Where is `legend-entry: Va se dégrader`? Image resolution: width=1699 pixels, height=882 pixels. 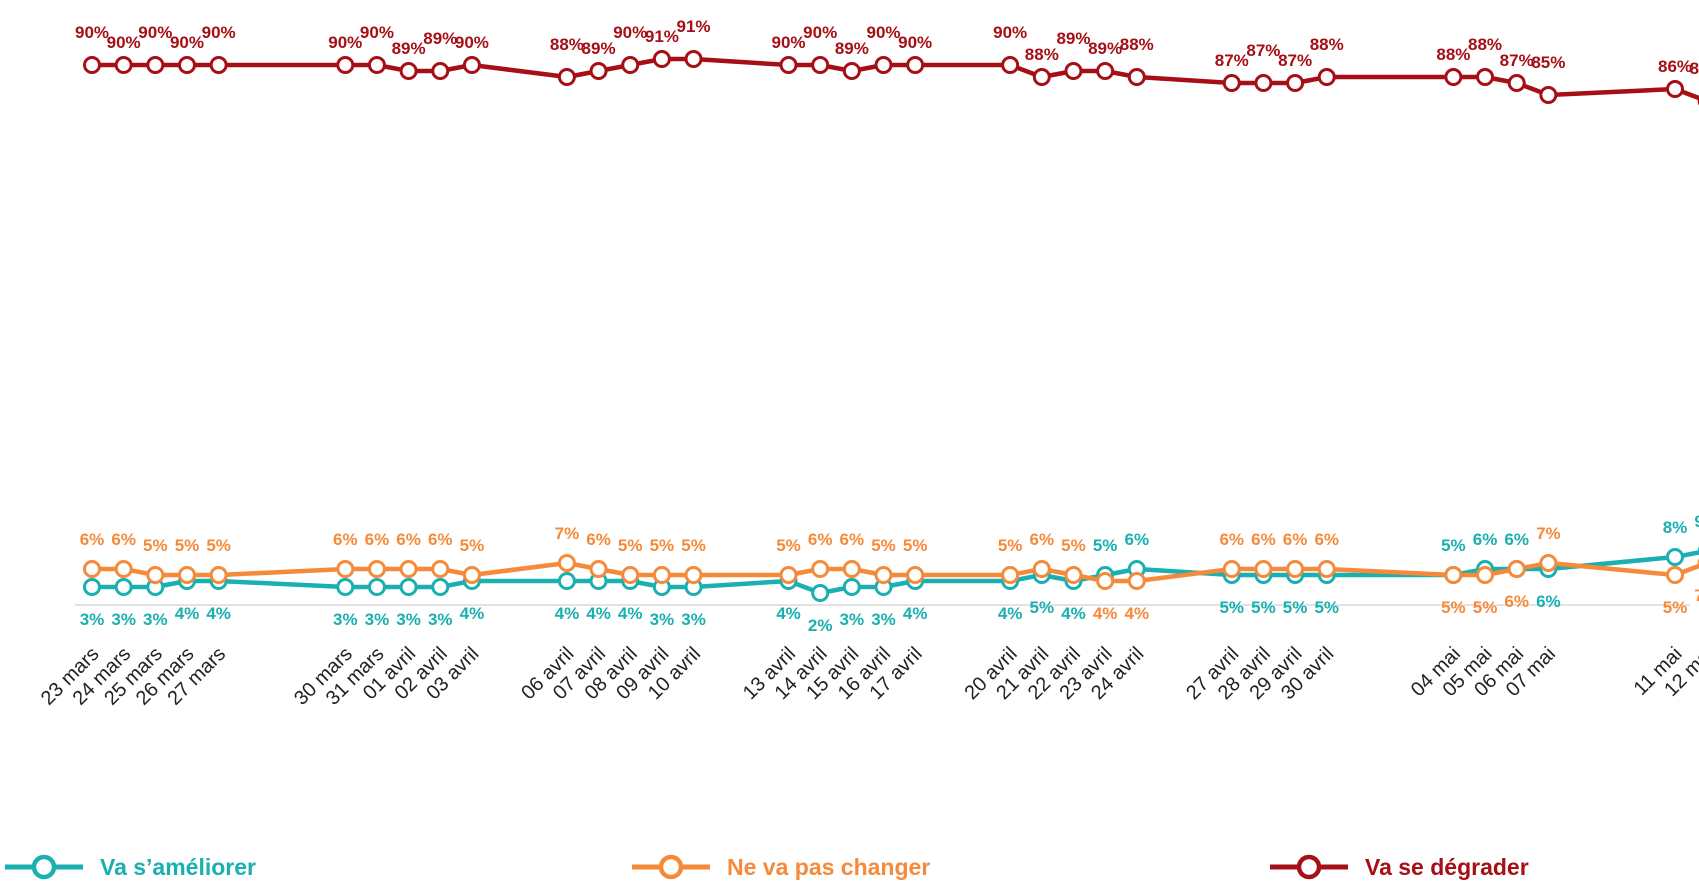 legend-entry: Va se dégrader is located at coordinates (1447, 867).